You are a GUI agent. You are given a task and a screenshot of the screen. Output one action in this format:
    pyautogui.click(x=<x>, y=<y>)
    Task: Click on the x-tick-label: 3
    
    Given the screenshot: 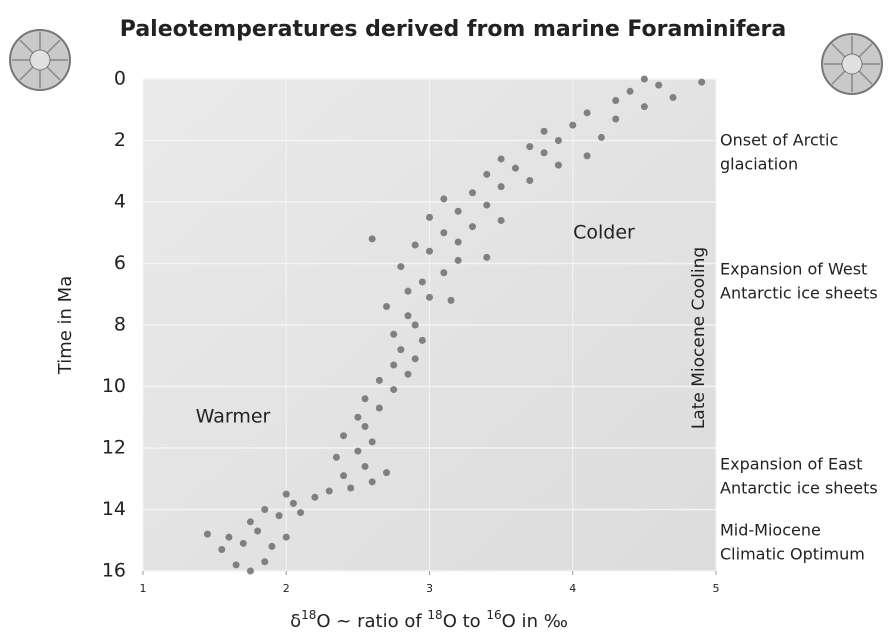 What is the action you would take?
    pyautogui.click(x=429, y=588)
    